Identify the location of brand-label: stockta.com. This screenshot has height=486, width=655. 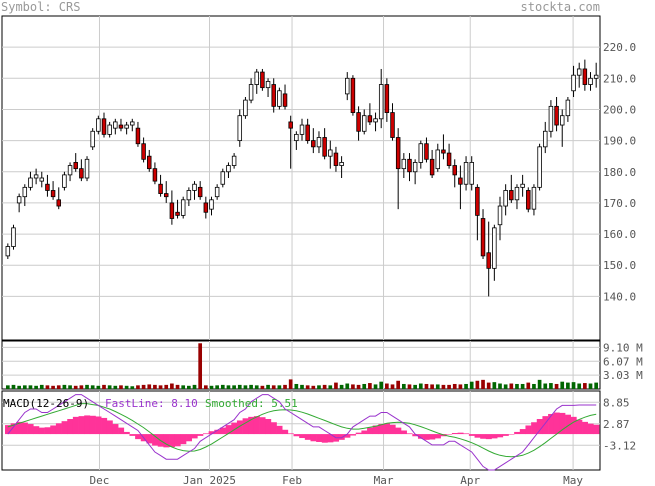
(560, 7).